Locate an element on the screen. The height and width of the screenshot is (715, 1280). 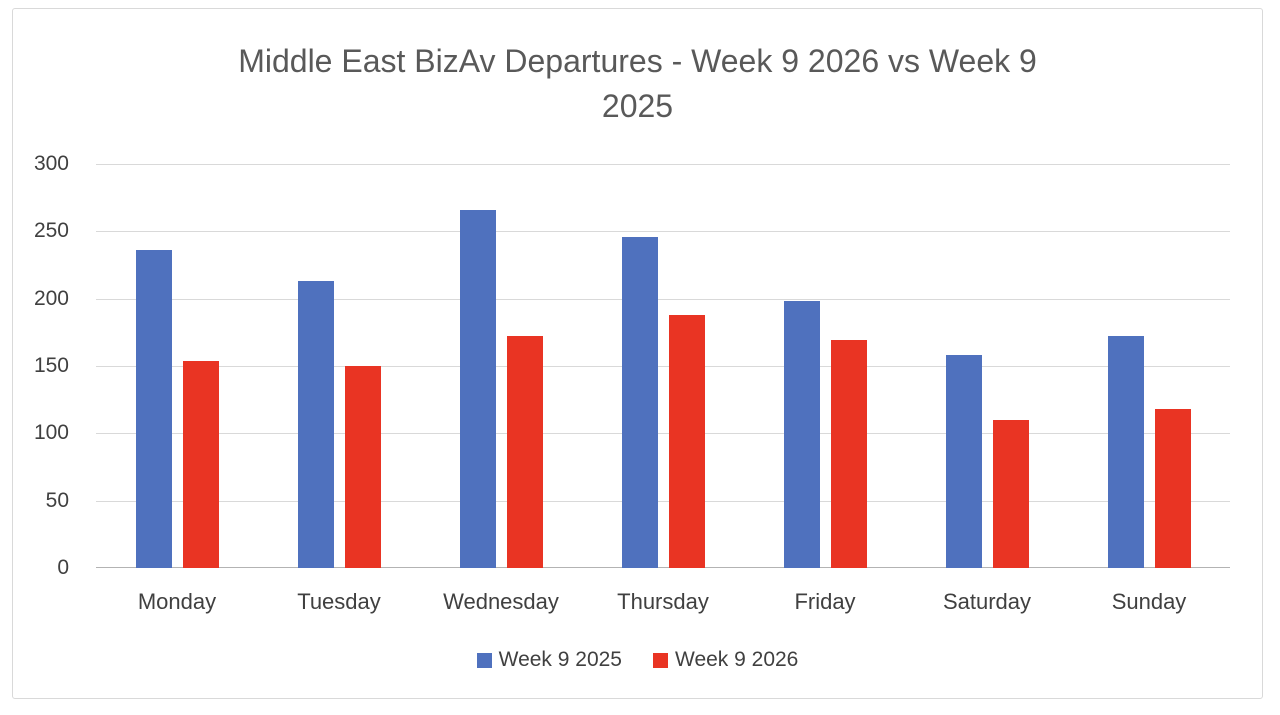
legend-item-week-9-2026: Week 9 2026 is located at coordinates (725, 660).